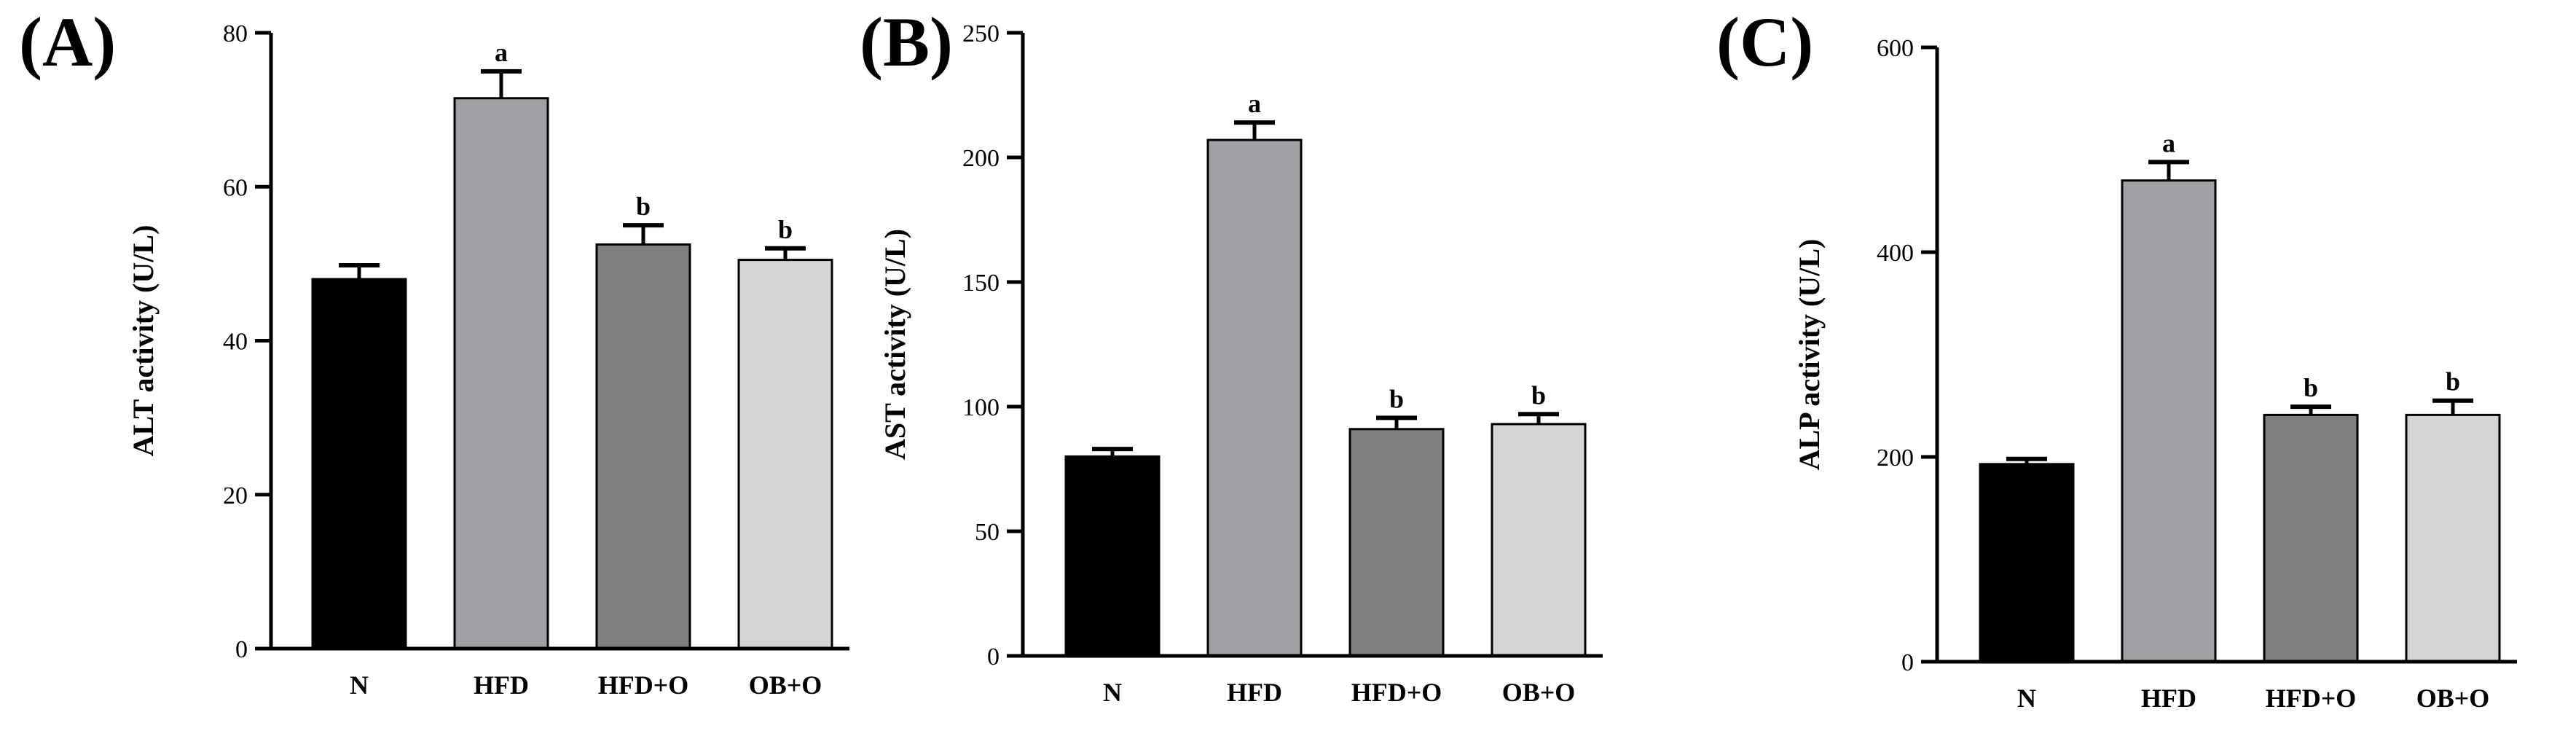  I want to click on panel-letter: (C), so click(1765, 42).